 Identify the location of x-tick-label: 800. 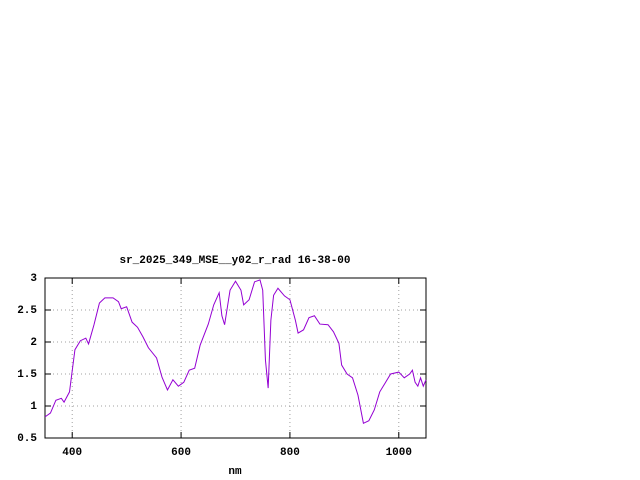
(290, 453).